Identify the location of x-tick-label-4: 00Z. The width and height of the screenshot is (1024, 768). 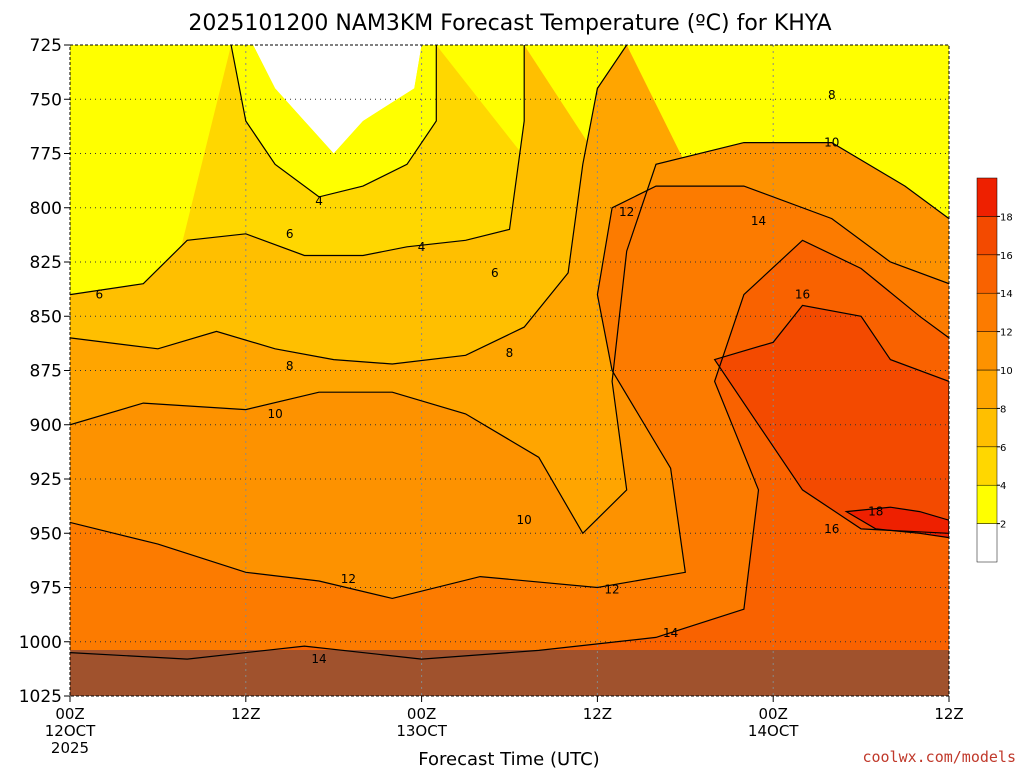
(773, 714).